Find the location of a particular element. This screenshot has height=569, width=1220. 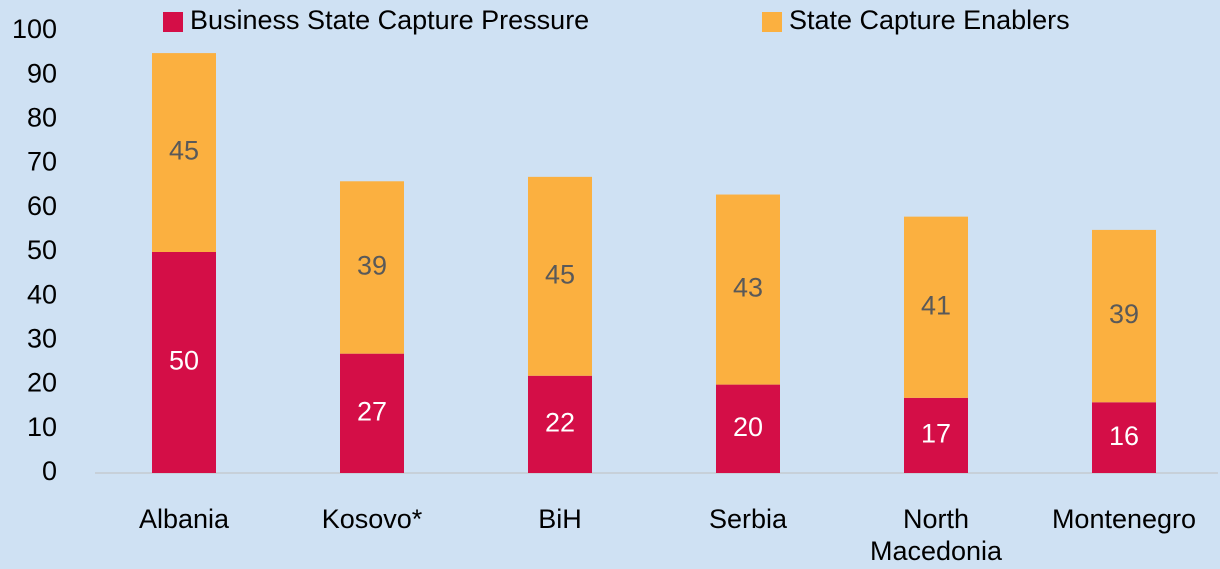

y-tick-label: 80 is located at coordinates (42, 118).